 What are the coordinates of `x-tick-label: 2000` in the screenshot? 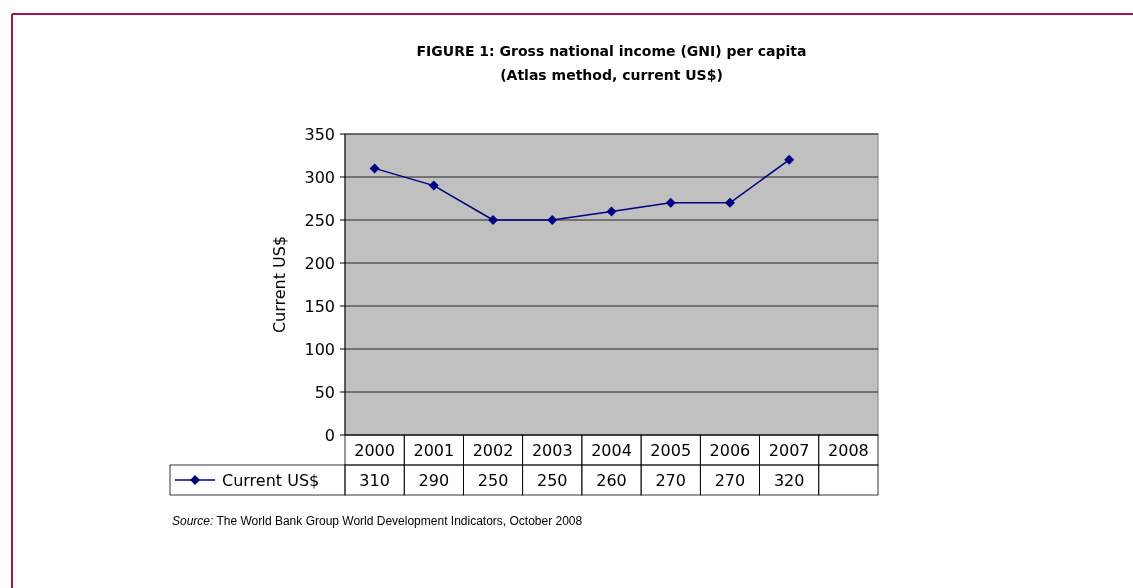 It's located at (374, 450).